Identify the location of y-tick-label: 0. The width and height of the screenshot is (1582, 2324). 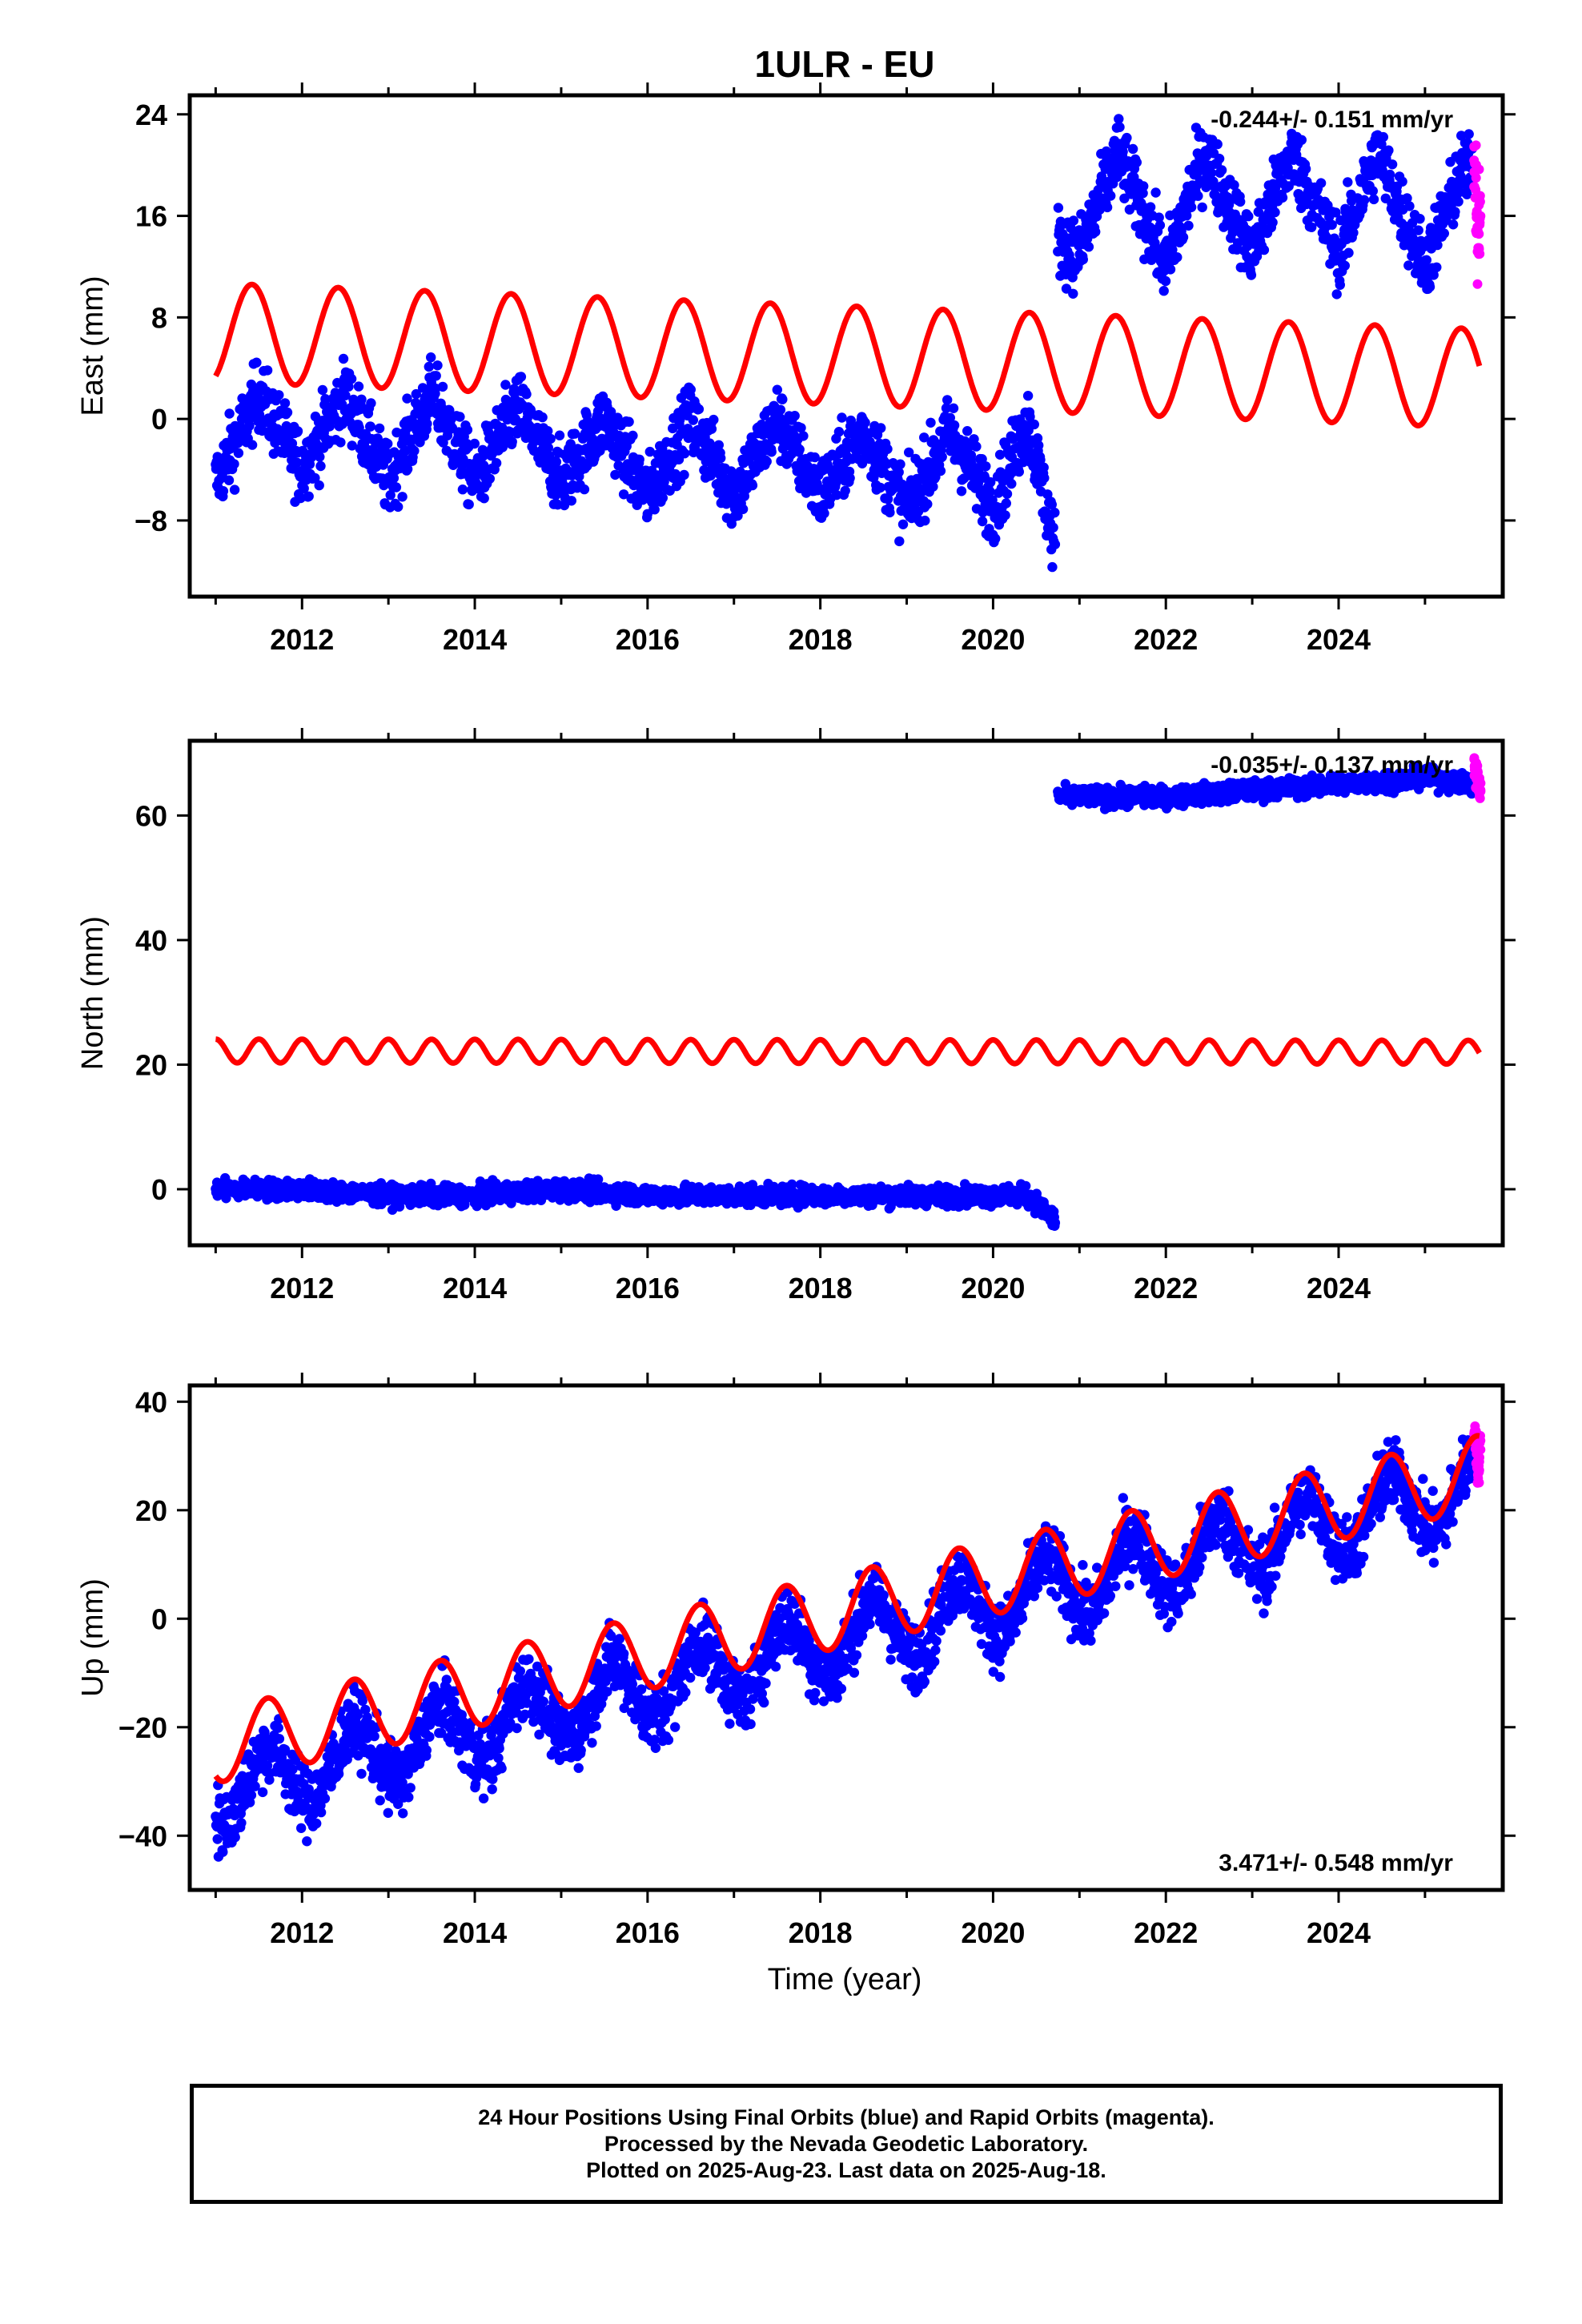
(159, 419).